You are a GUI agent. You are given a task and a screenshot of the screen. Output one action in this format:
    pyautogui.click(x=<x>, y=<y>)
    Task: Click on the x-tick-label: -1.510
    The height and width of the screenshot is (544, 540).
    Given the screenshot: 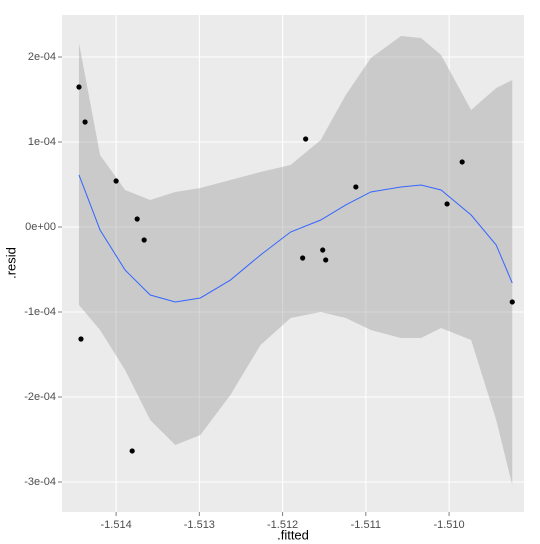 What is the action you would take?
    pyautogui.click(x=448, y=525)
    